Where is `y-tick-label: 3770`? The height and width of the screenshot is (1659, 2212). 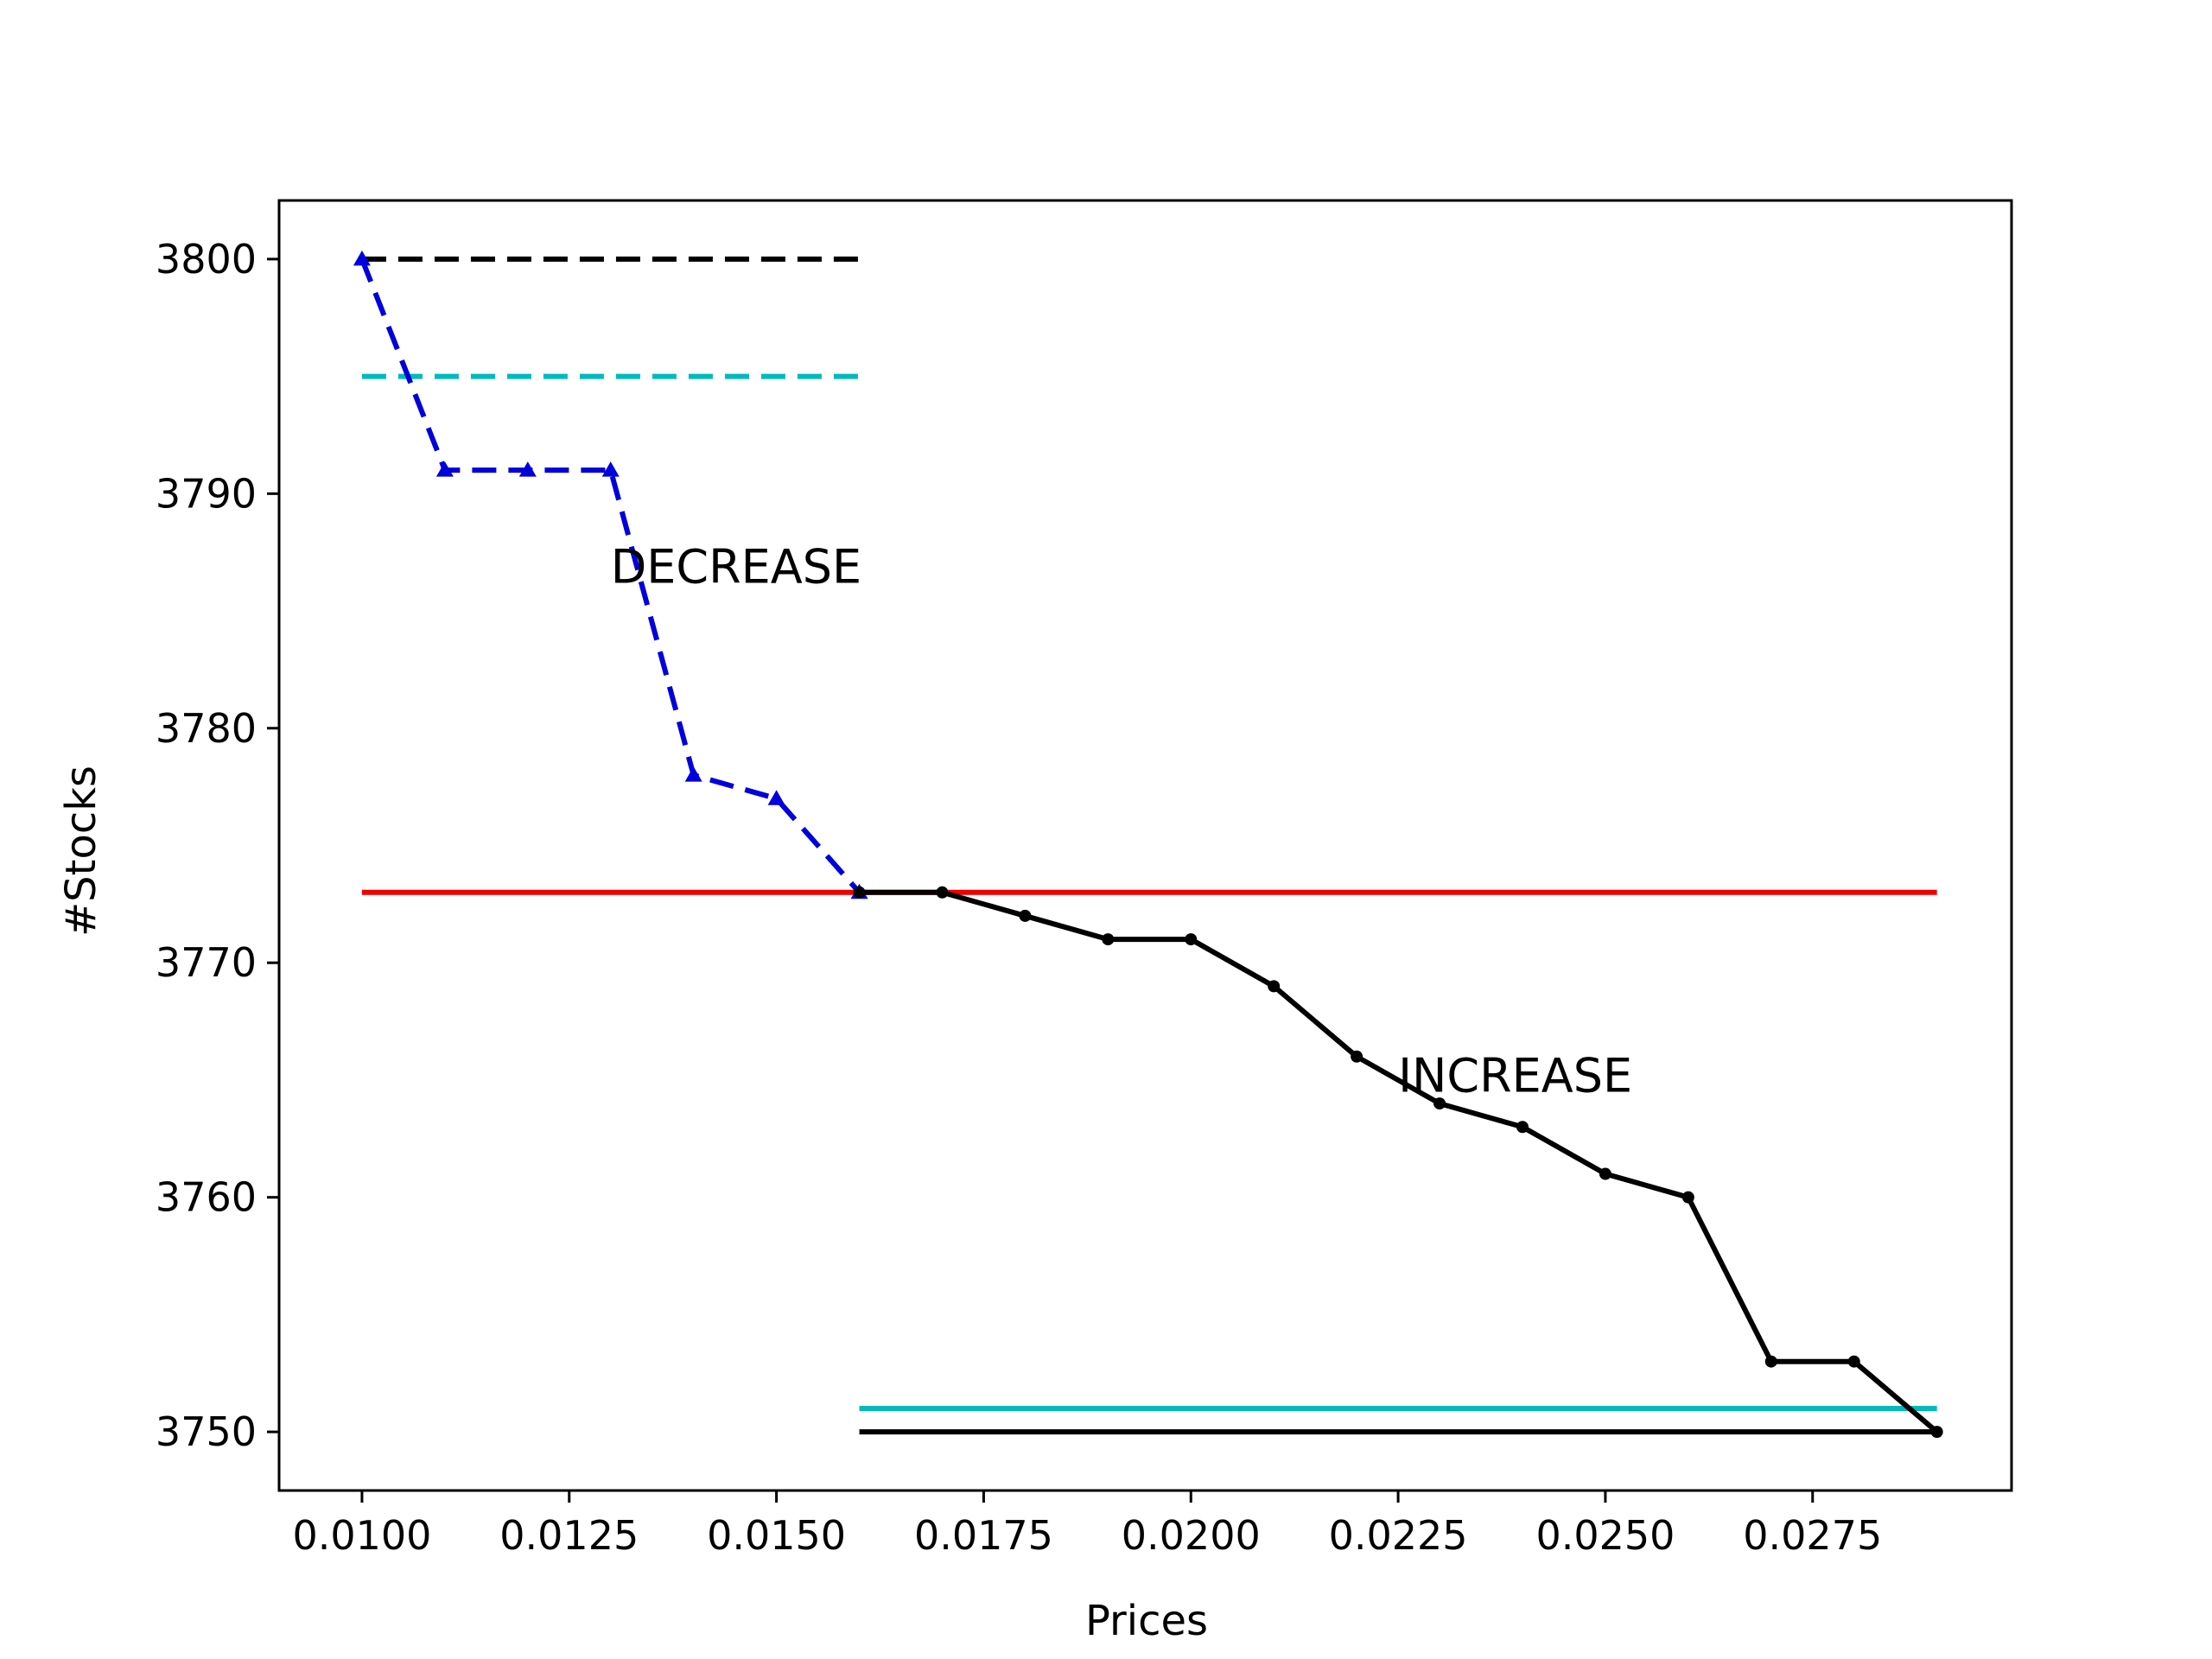 y-tick-label: 3770 is located at coordinates (206, 963).